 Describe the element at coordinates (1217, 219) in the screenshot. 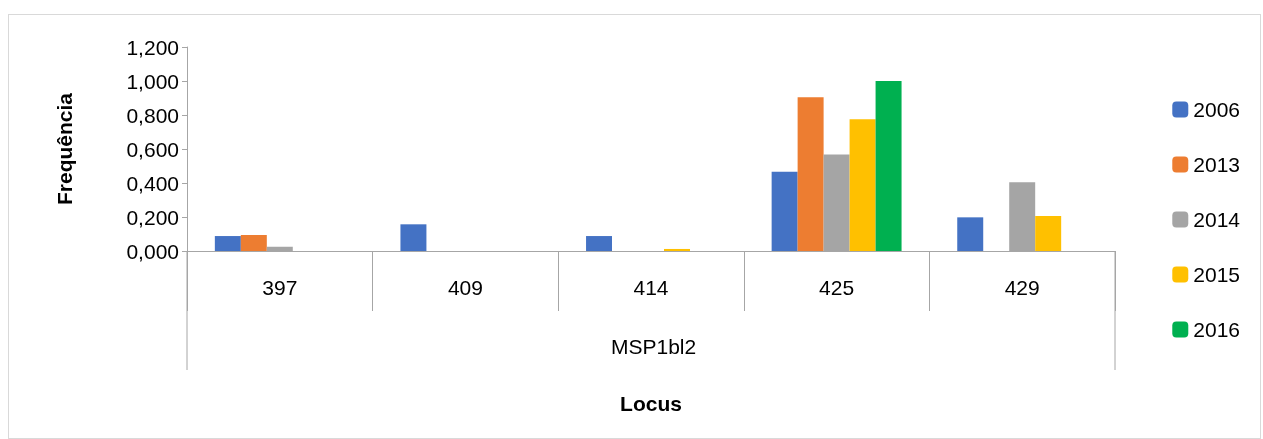

I see `legend-label: 2014` at that location.